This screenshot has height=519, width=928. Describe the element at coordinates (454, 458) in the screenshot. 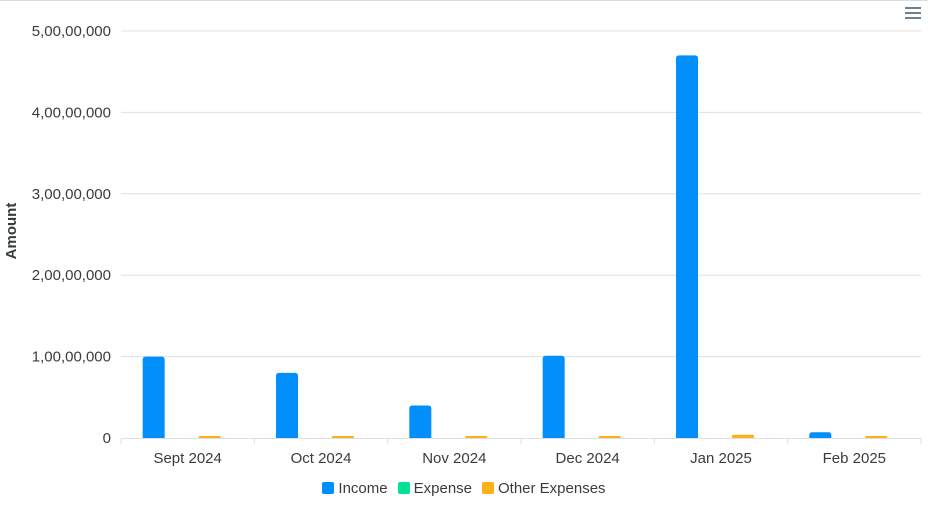

I see `x-tick-label: Nov 2024` at that location.